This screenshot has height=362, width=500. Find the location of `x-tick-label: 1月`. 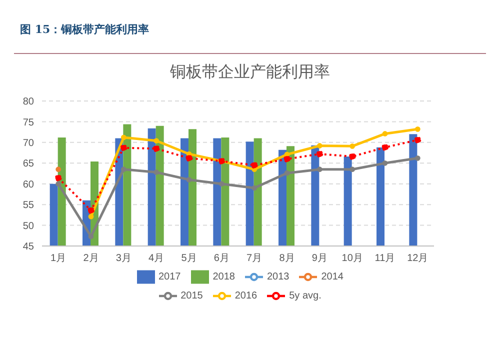

x-tick-label: 1月 is located at coordinates (58, 258).